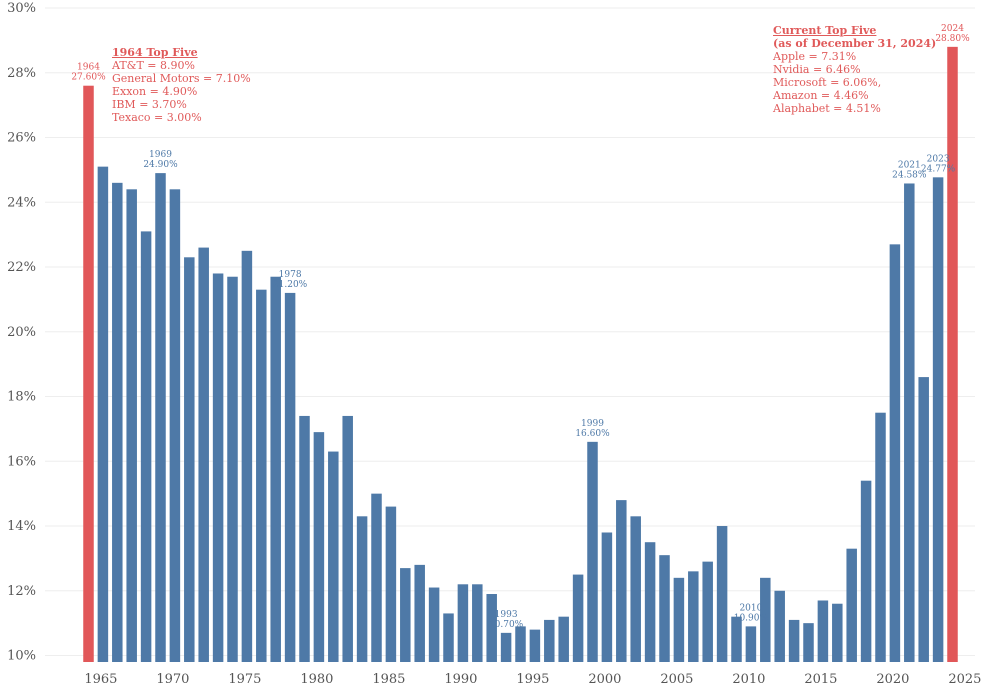  I want to click on bar-1991, so click(477, 623).